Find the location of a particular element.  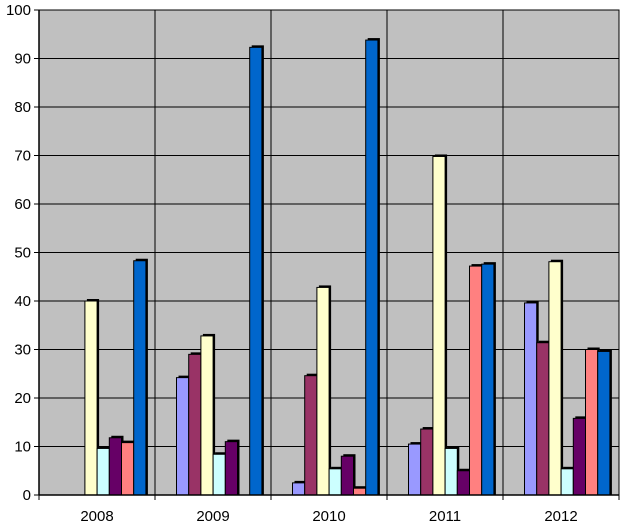

y-tick-label: 70 is located at coordinates (22, 156).